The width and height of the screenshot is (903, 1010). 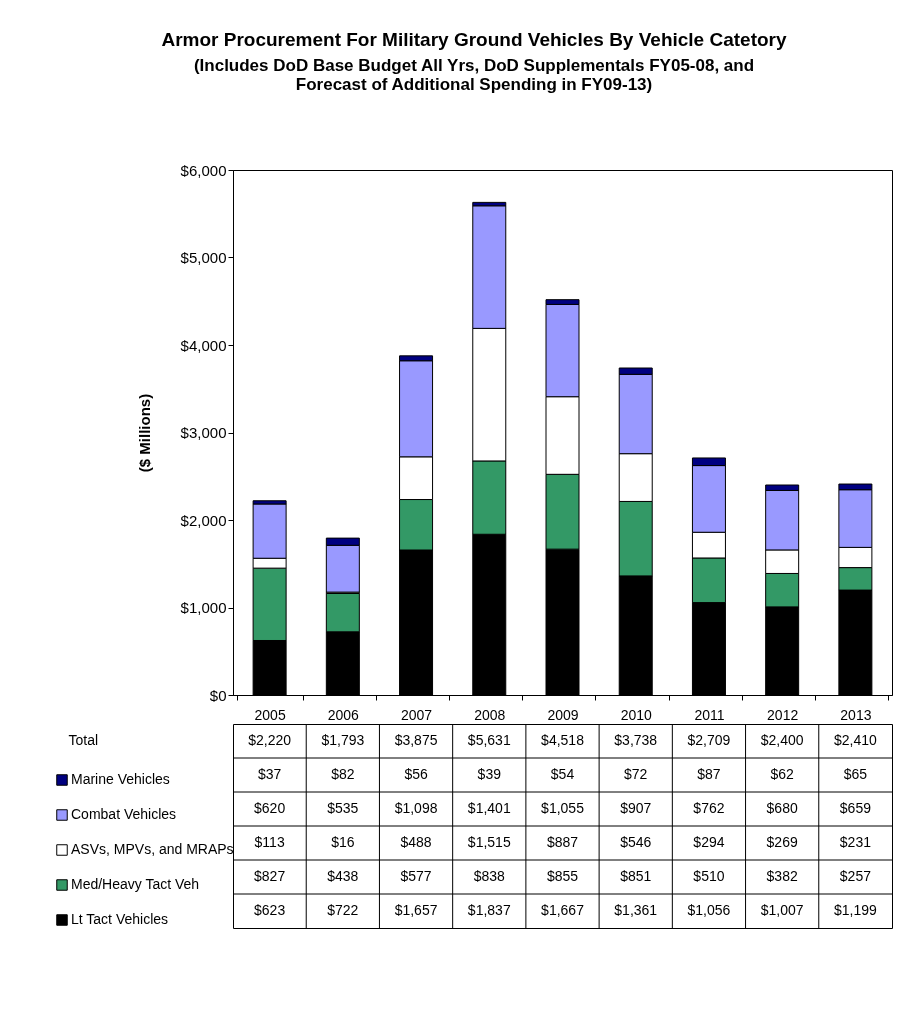 What do you see at coordinates (855, 740) in the screenshot?
I see `total-label: $2,410` at bounding box center [855, 740].